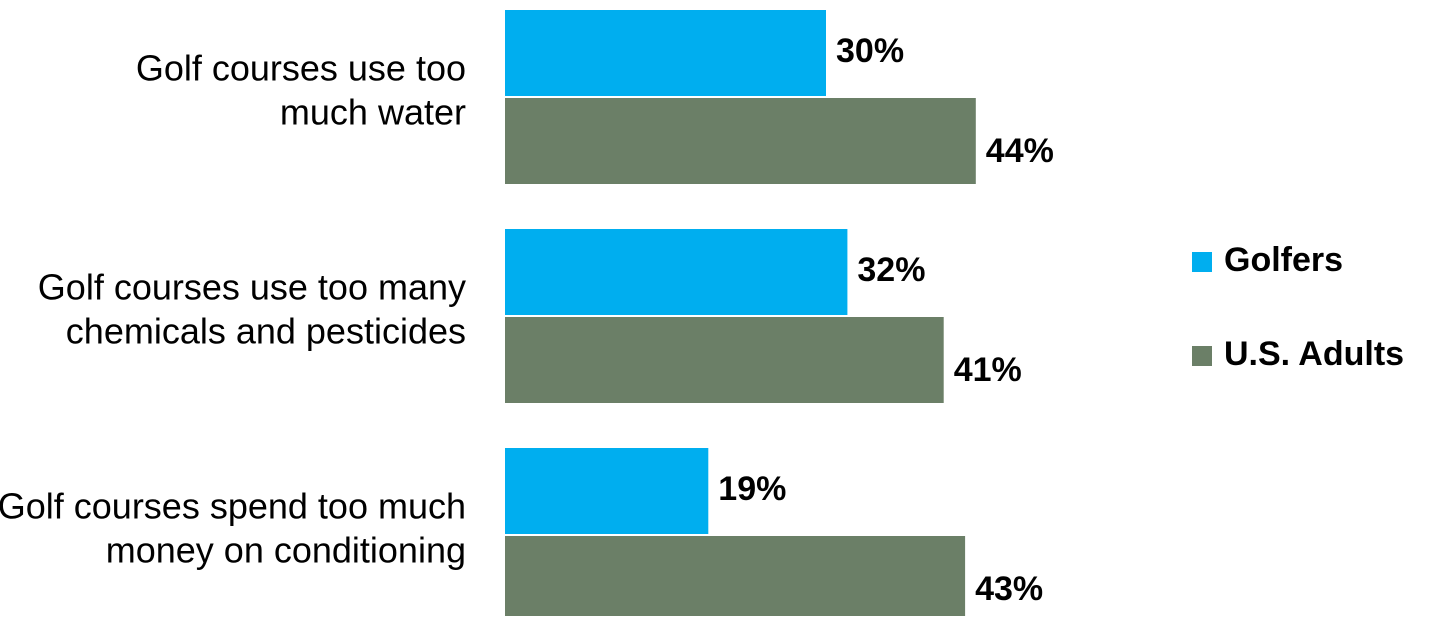 This screenshot has width=1432, height=621. Describe the element at coordinates (233, 506) in the screenshot. I see `category-label-3-line-1: Golf courses spend too much` at that location.